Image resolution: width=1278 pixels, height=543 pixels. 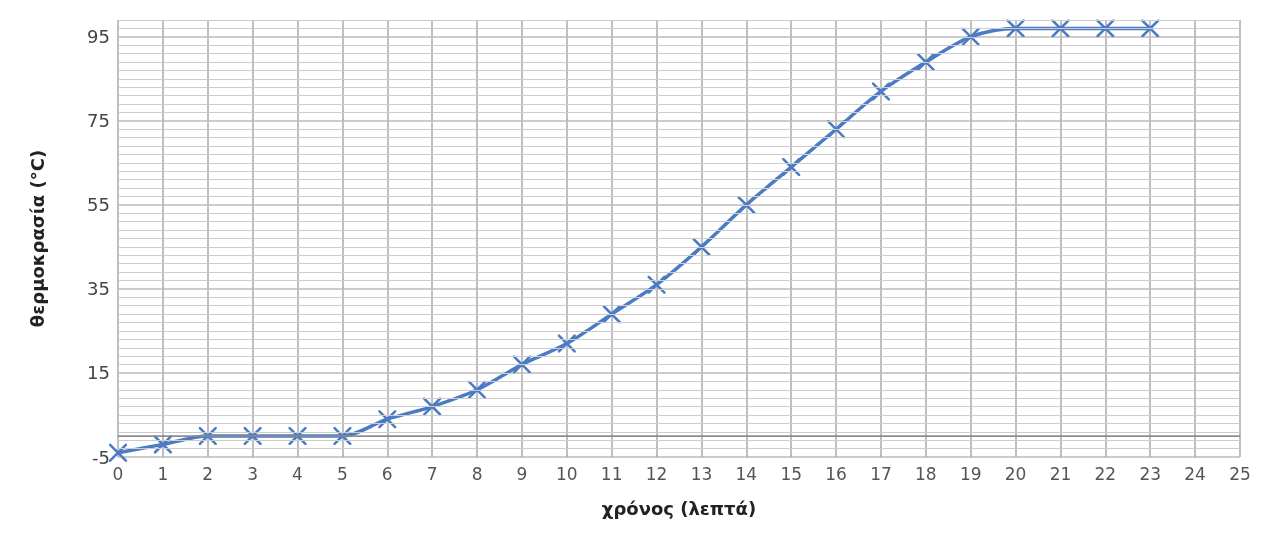 I want to click on x-tick-label: 0, so click(x=118, y=473).